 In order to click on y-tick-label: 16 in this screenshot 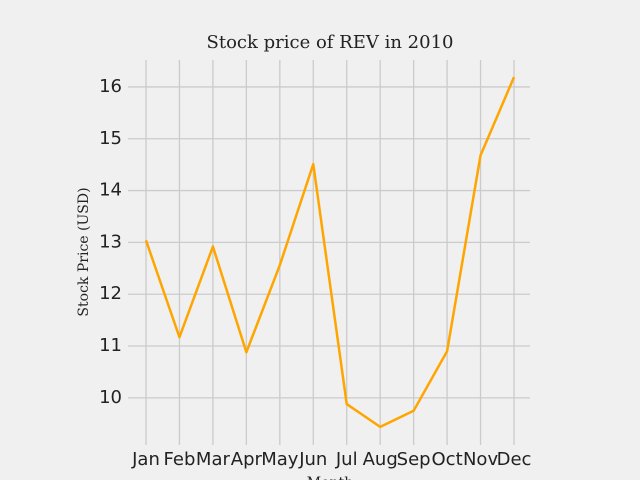, I will do `click(110, 86)`.